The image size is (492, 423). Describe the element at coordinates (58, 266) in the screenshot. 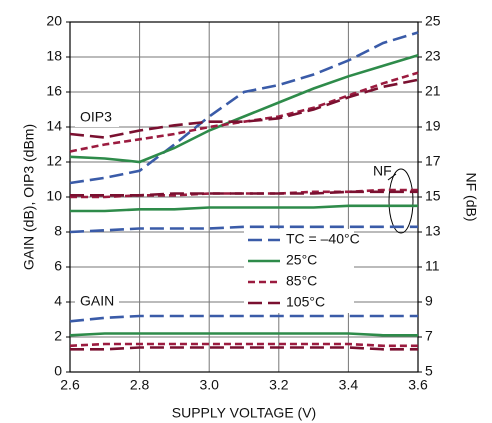

I see `y-tick-label: 6` at that location.